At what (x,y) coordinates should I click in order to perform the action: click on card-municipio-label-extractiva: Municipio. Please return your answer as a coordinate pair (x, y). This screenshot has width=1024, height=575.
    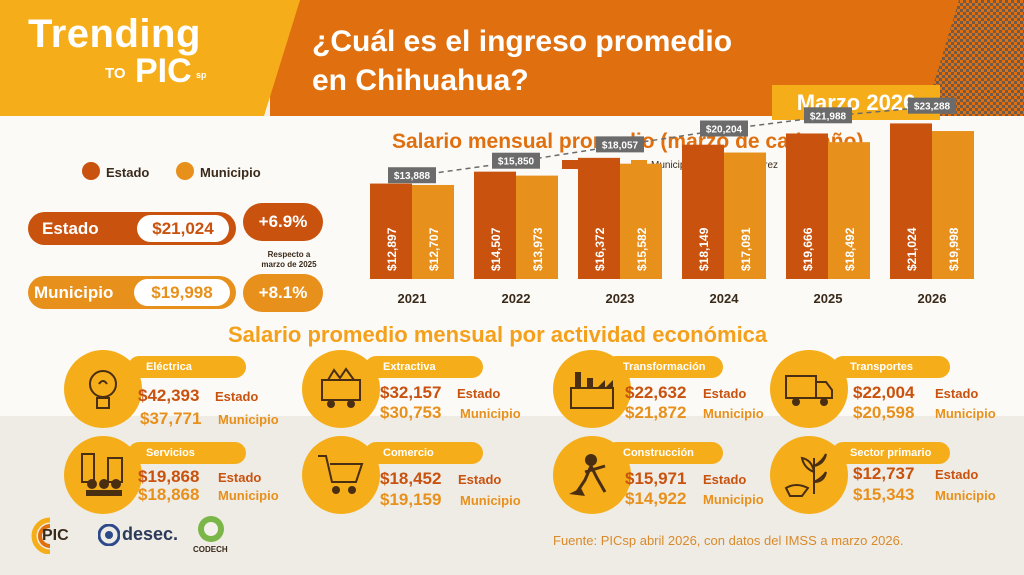
    Looking at the image, I should click on (490, 413).